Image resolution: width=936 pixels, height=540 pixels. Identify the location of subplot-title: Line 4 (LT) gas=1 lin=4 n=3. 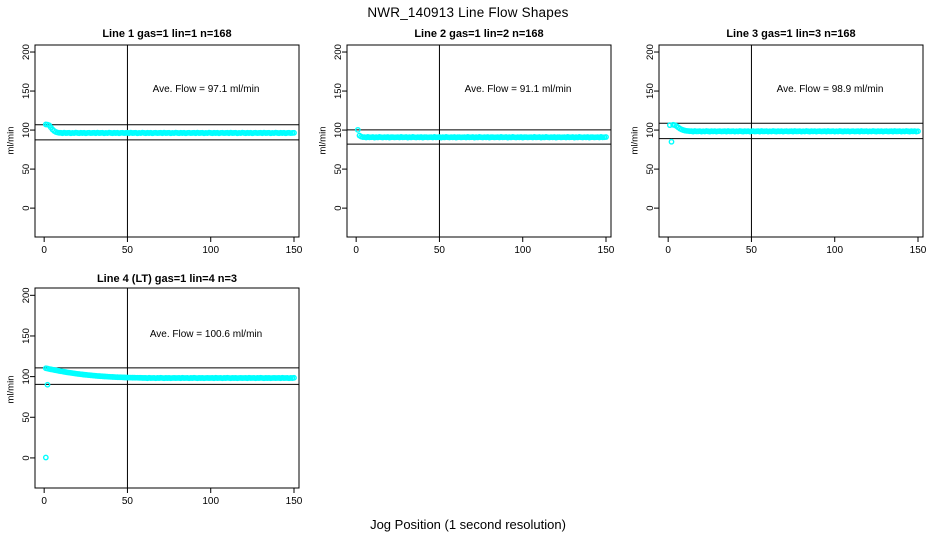
(167, 279).